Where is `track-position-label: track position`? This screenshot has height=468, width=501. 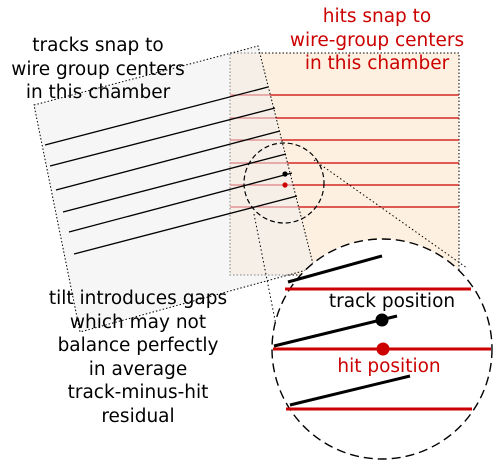
track-position-label: track position is located at coordinates (392, 301).